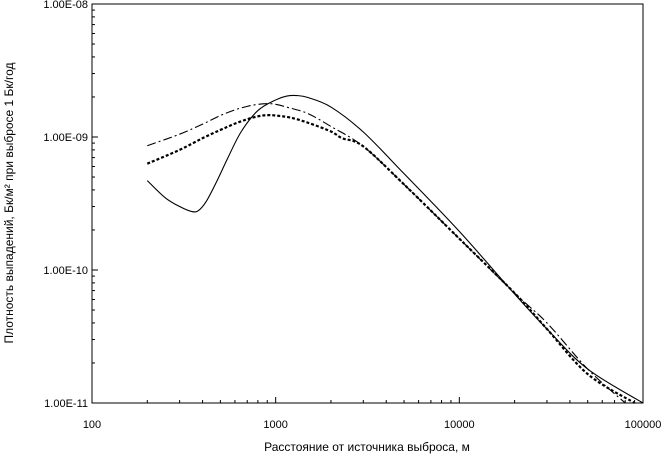 Image resolution: width=668 pixels, height=456 pixels. Describe the element at coordinates (70, 205) in the screenshot. I see `y-axis: 1.00E-11 1.00E-10 1.00E-09 1.00E-08` at that location.